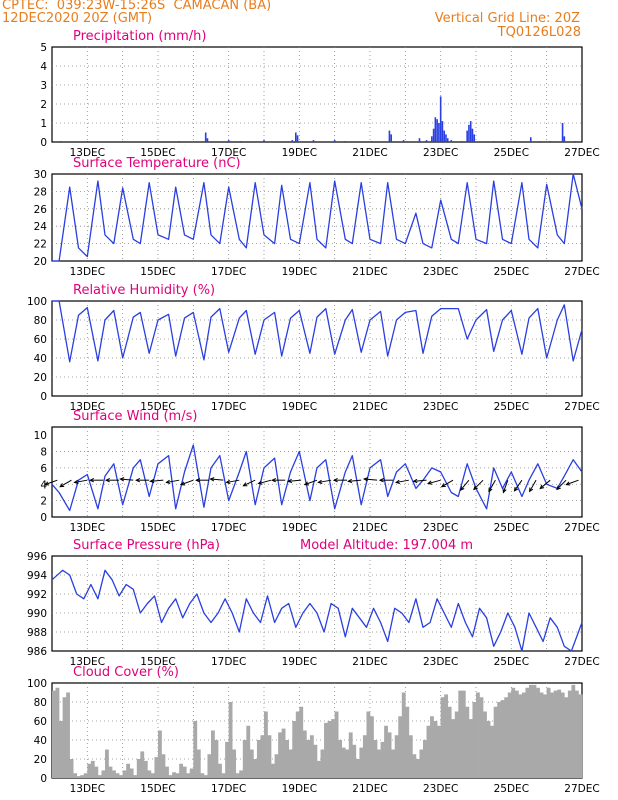 The image size is (618, 800). Describe the element at coordinates (317, 348) in the screenshot. I see `panel-frame` at that location.